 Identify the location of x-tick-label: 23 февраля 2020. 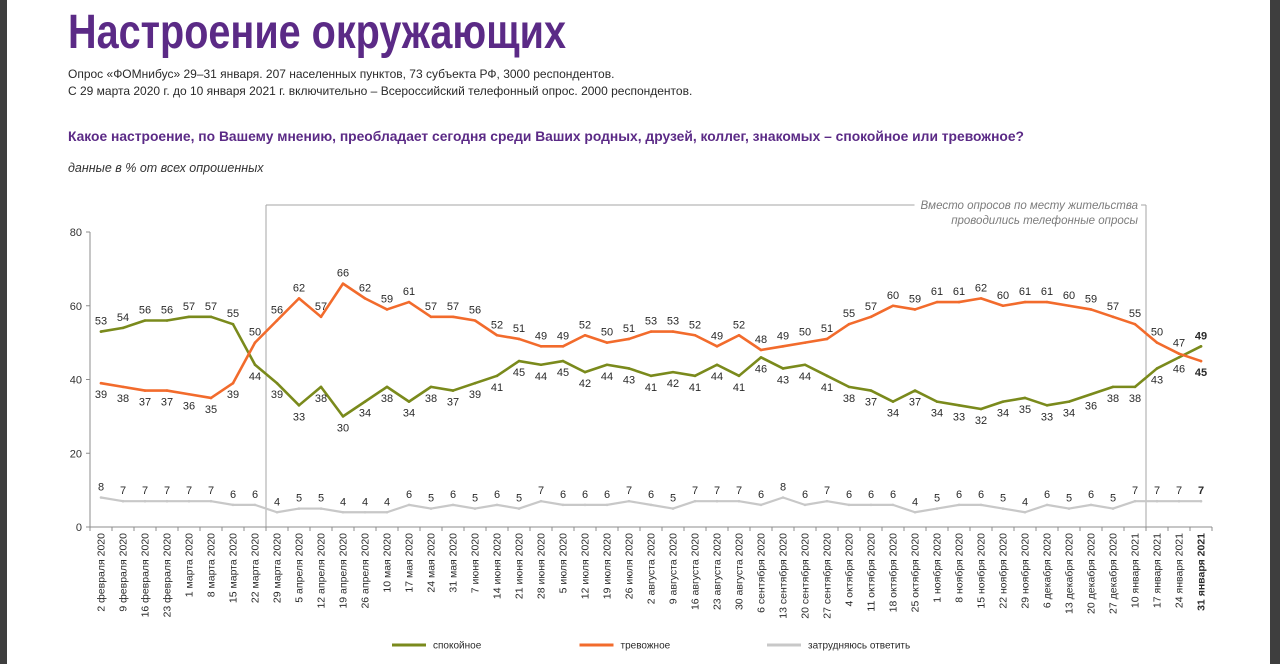
(168, 575).